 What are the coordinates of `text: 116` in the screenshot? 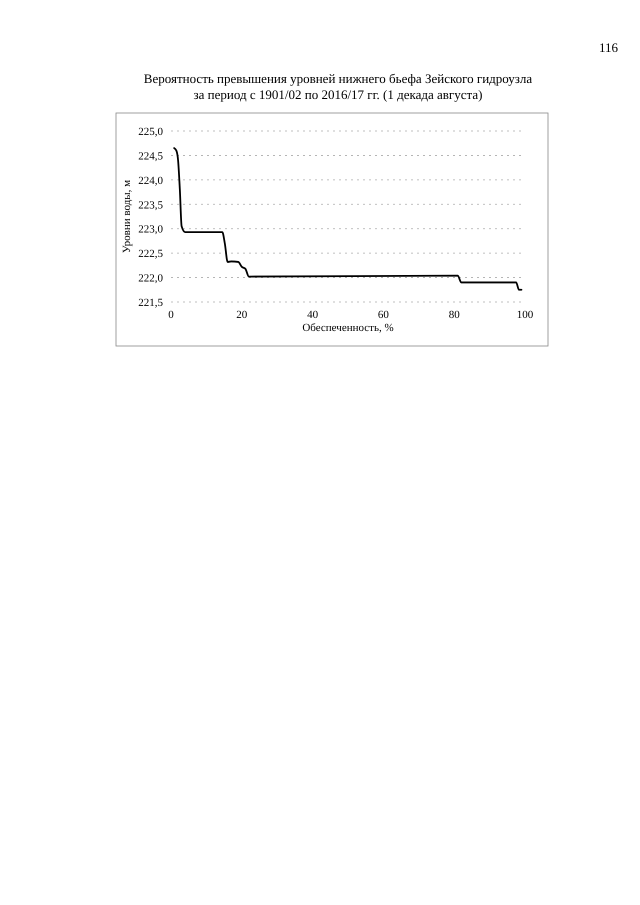 It's located at (608, 47).